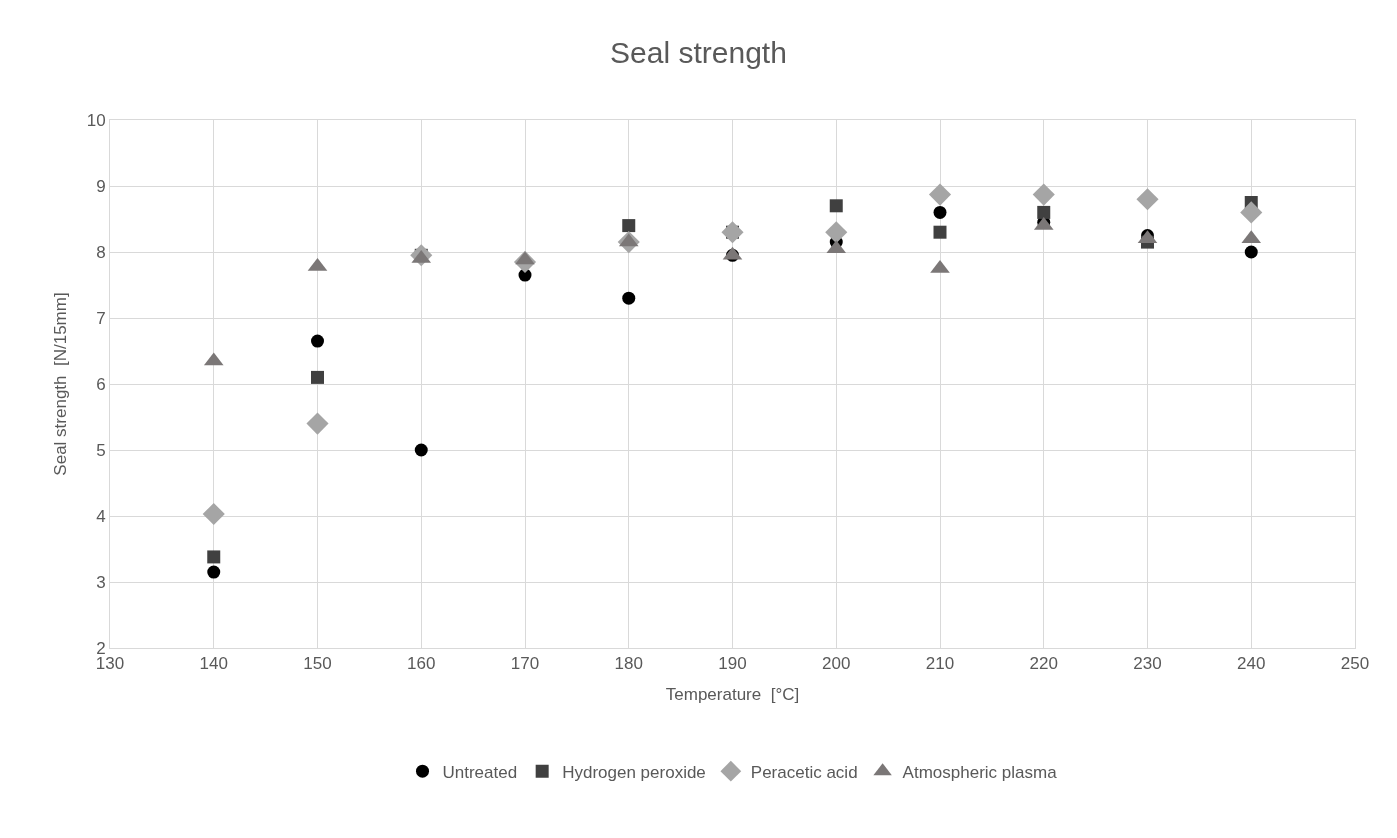 The image size is (1397, 838). Describe the element at coordinates (940, 664) in the screenshot. I see `x-tick-label: 210` at that location.